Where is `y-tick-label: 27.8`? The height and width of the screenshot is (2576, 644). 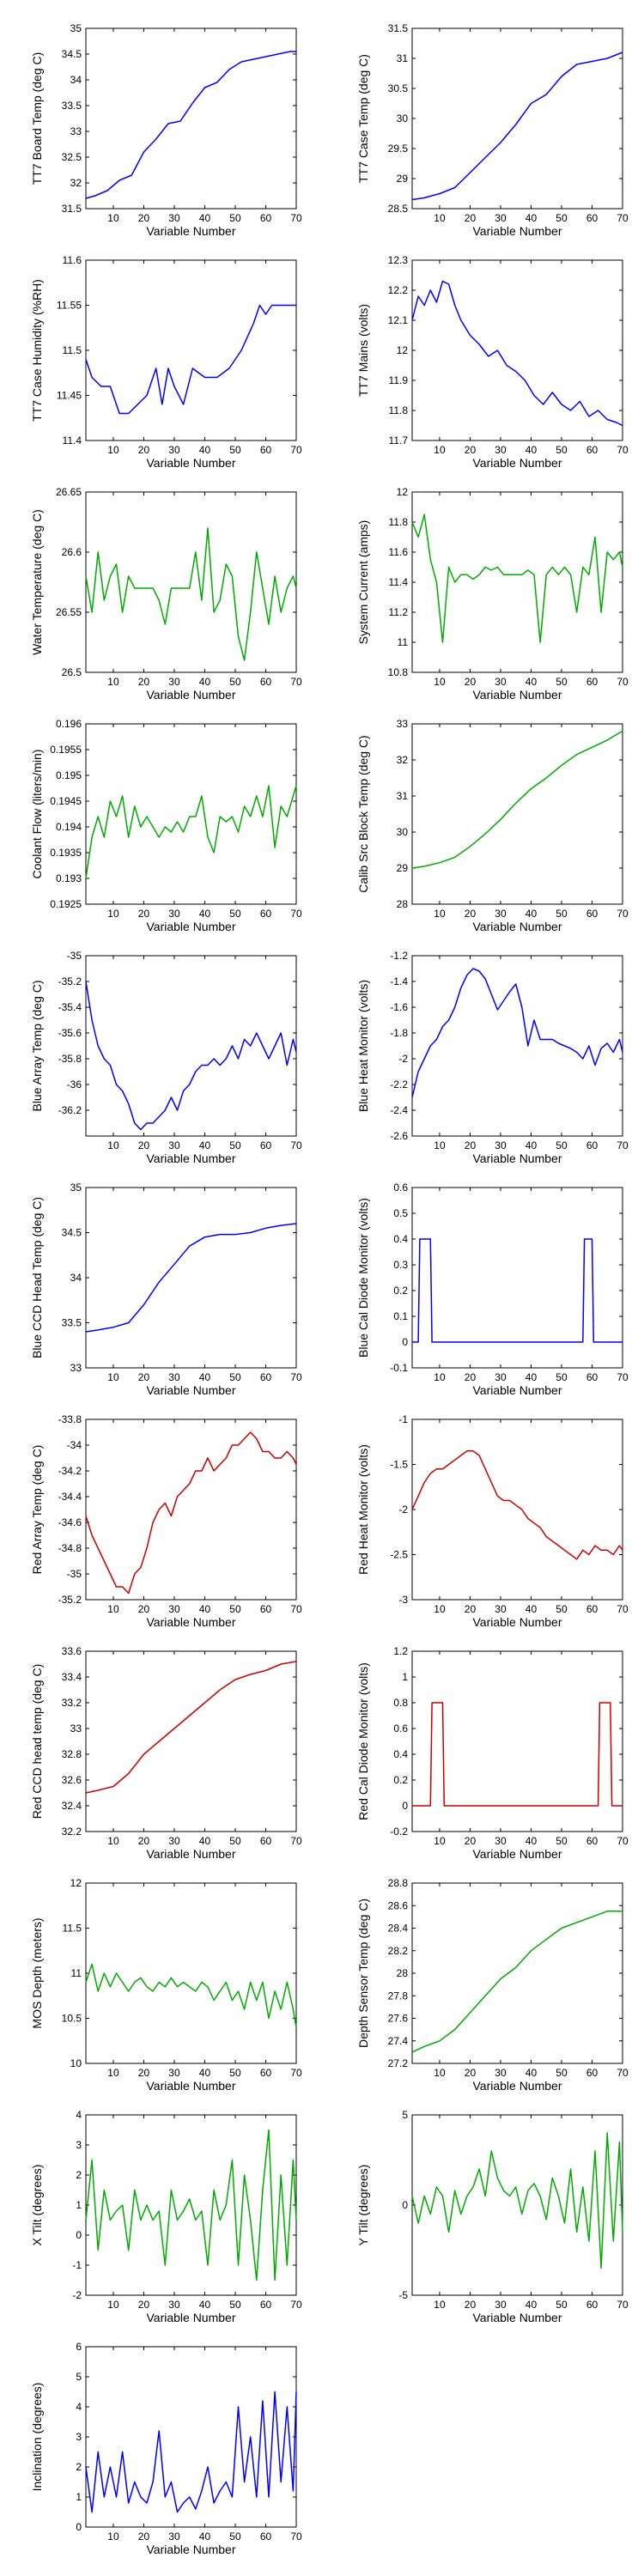 y-tick-label: 27.8 is located at coordinates (399, 1996).